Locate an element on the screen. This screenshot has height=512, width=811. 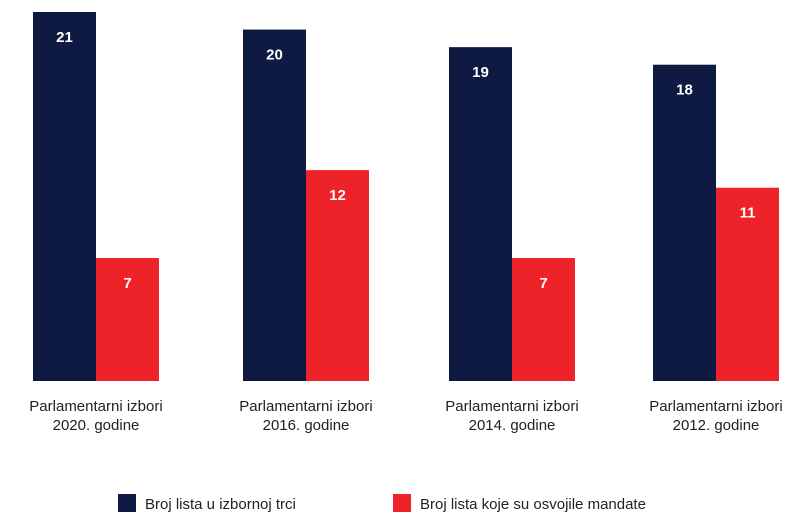
value-label: 19 is located at coordinates (480, 72).